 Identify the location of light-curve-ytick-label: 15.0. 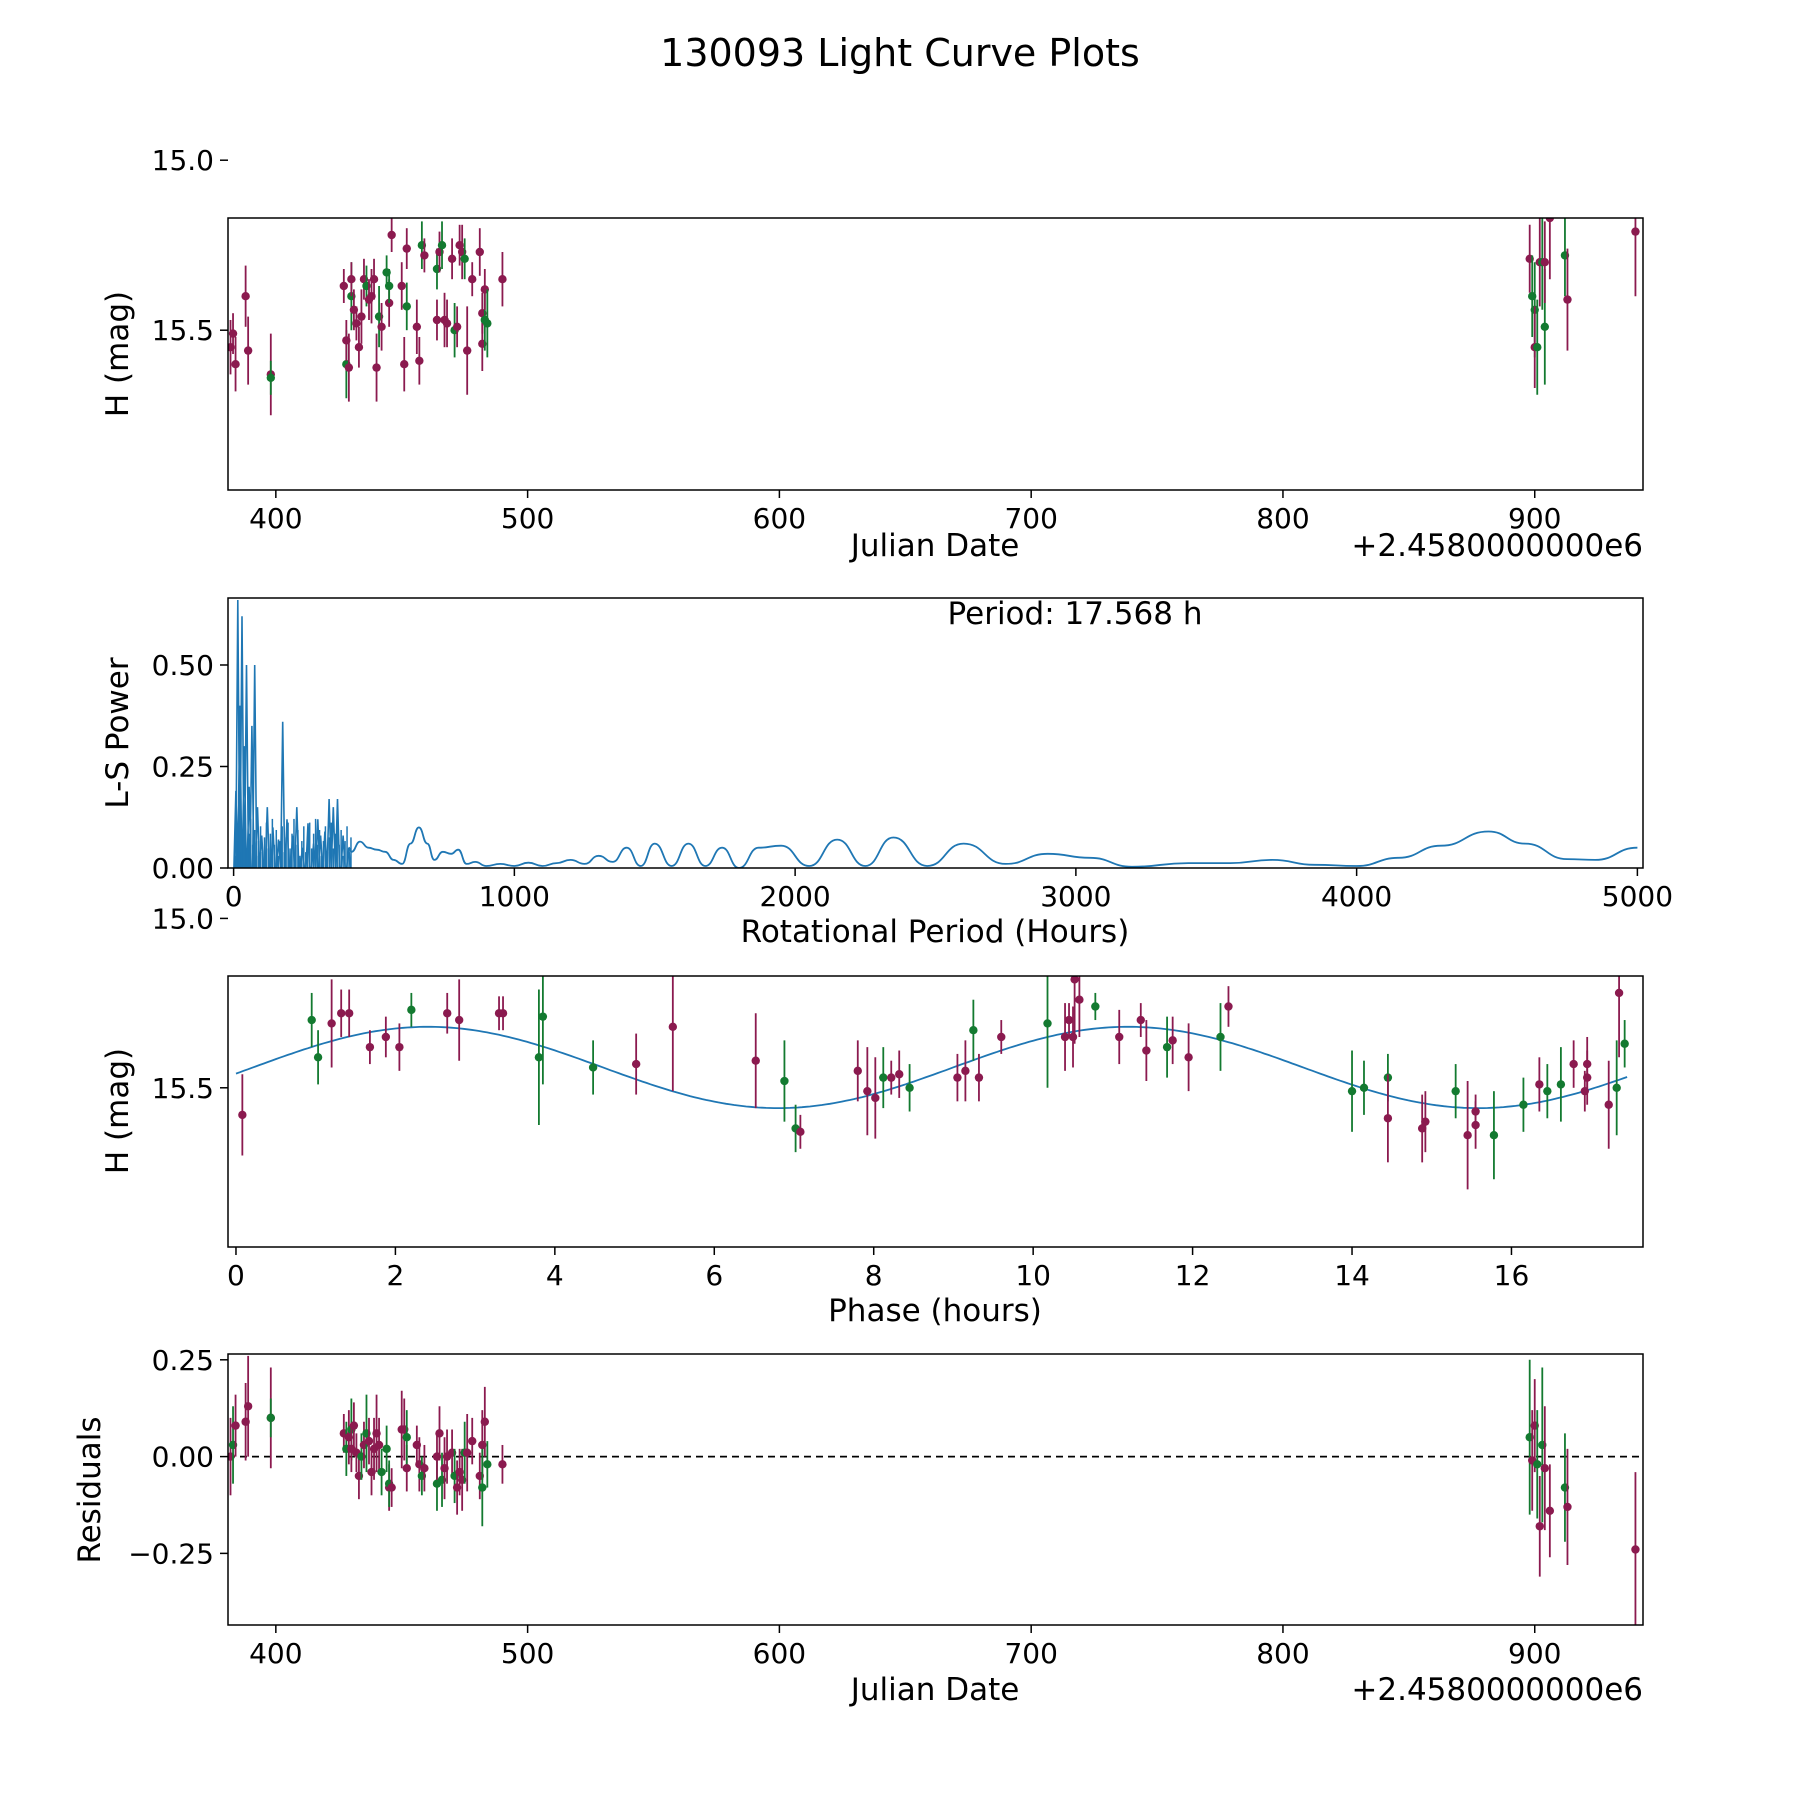
(183, 160).